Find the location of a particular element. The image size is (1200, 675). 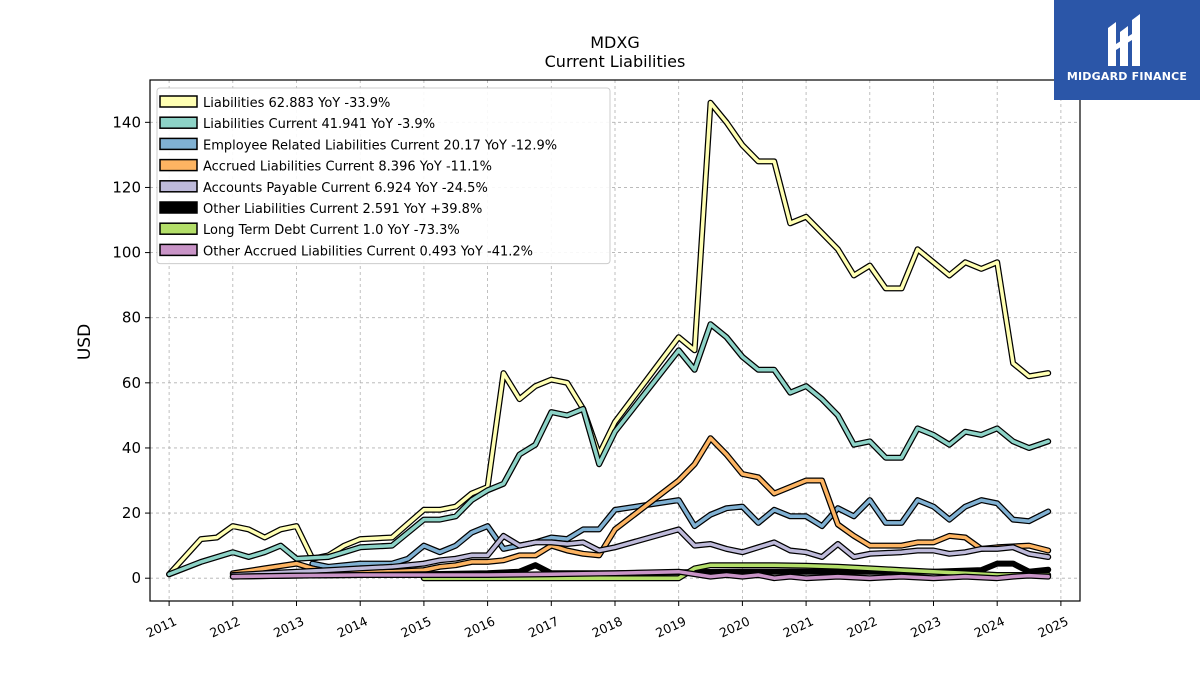

series-line-other-accrued-liabilities-current is located at coordinates (640, 574).